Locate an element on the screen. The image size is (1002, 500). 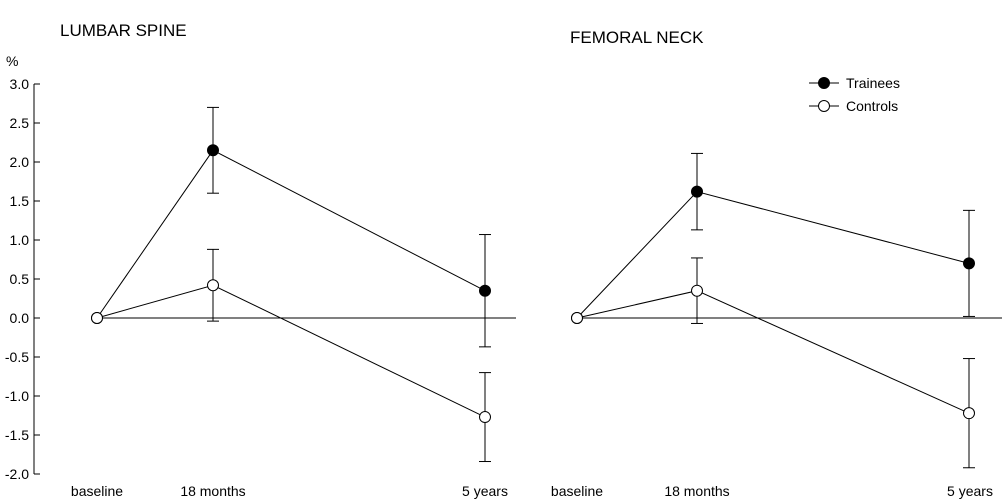
legend-item-trainees: Trainees is located at coordinates (854, 83).